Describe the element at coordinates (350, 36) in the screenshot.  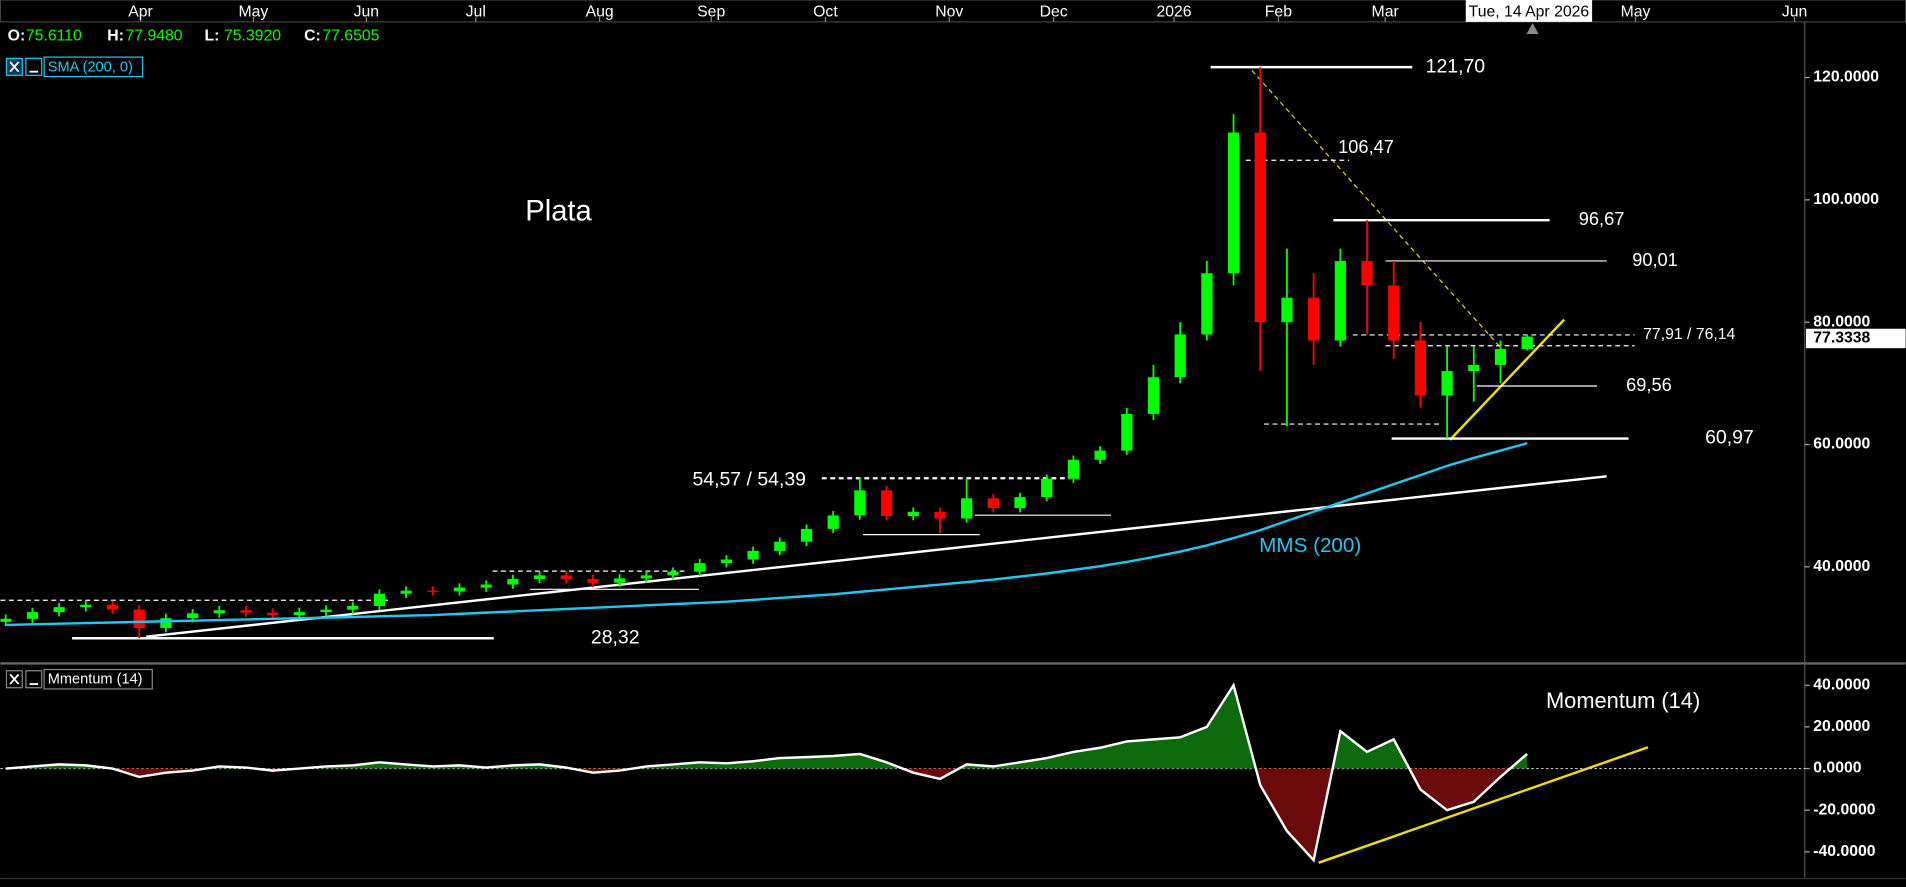
I see `close-value: 77.6505` at that location.